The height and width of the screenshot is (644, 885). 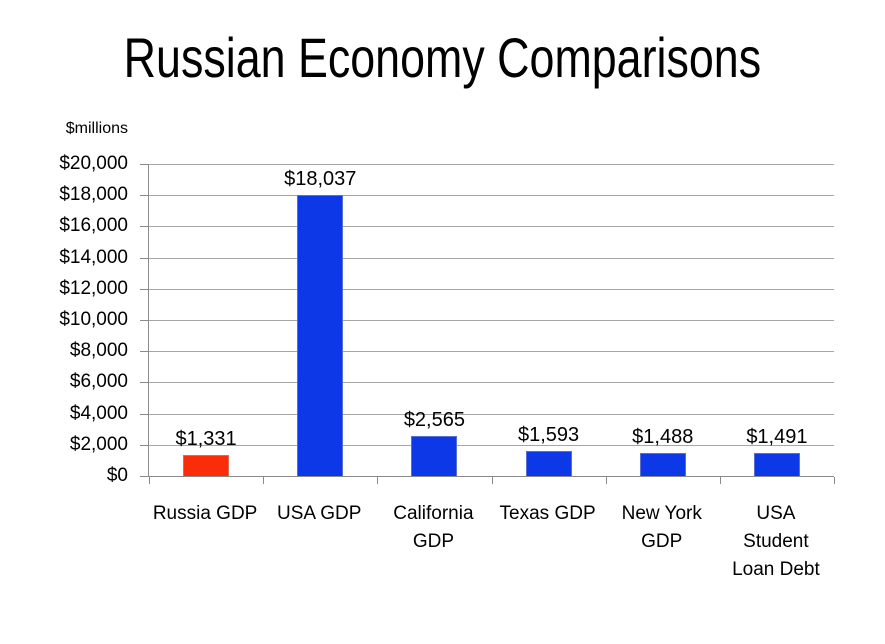 I want to click on value-label-russia-gdp: $1,331, so click(x=206, y=439).